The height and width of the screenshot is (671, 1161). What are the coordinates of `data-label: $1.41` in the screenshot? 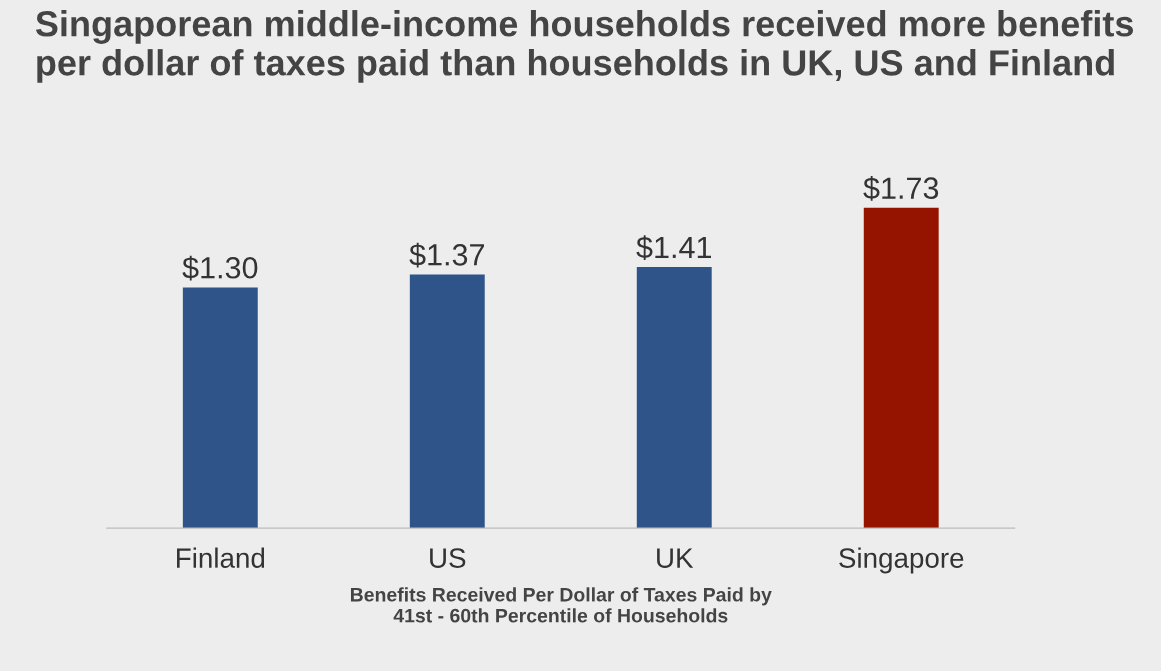 It's located at (673, 248).